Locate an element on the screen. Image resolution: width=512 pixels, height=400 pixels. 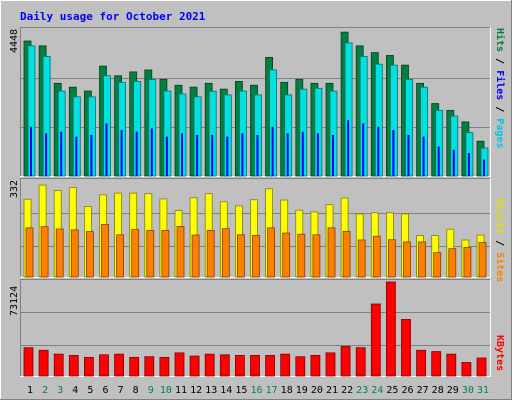
x-tick-label-day-6: 6 is located at coordinates (105, 390).